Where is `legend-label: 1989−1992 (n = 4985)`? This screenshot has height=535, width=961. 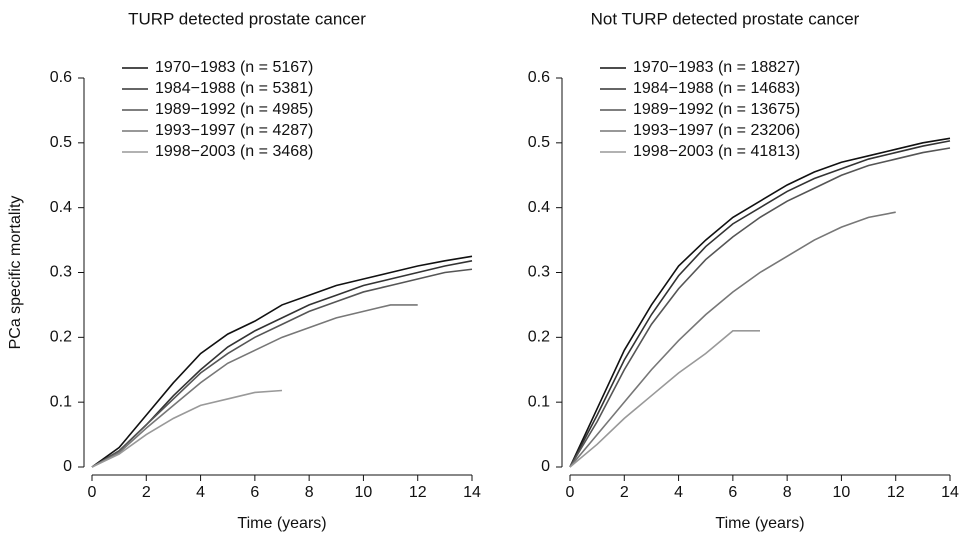 legend-label: 1989−1992 (n = 4985) is located at coordinates (234, 109).